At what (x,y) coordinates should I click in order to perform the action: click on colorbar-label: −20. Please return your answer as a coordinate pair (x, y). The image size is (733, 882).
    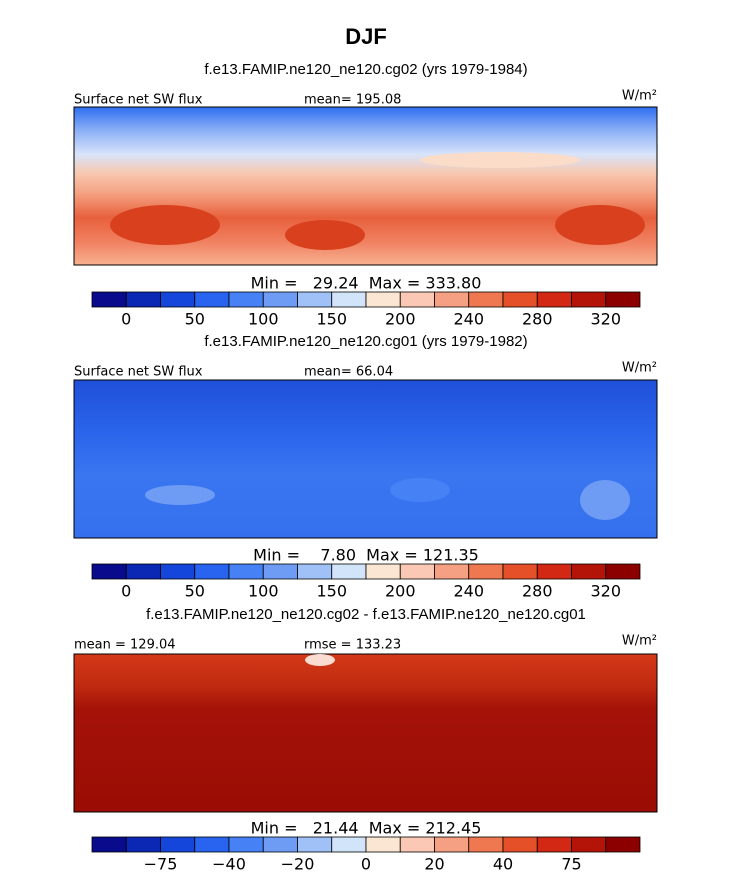
    Looking at the image, I should click on (298, 864).